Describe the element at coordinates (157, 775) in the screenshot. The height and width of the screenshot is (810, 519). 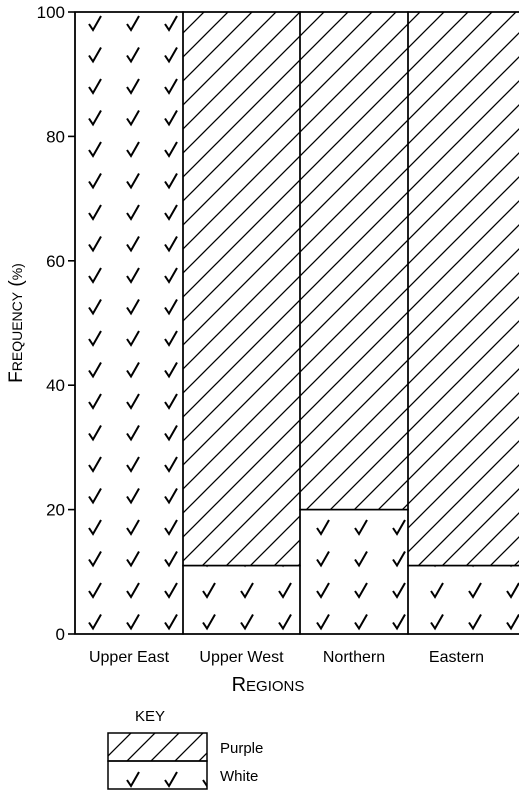
I see `legend-swatch-white` at that location.